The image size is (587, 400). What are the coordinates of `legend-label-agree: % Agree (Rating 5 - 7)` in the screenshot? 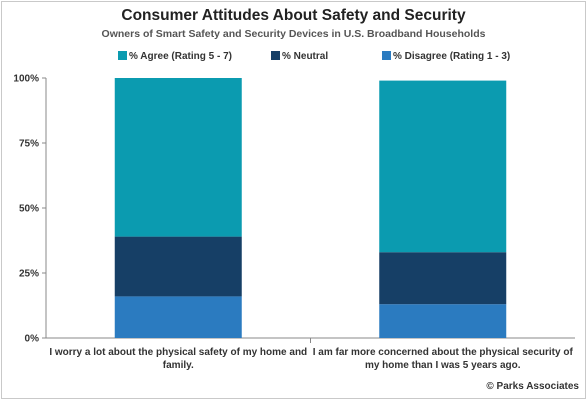 It's located at (180, 56).